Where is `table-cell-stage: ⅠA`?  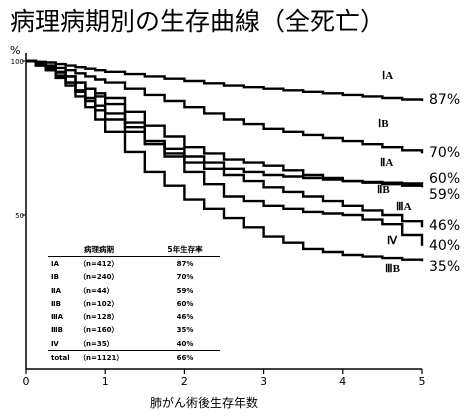
table-cell-stage: ⅠA is located at coordinates (55, 263).